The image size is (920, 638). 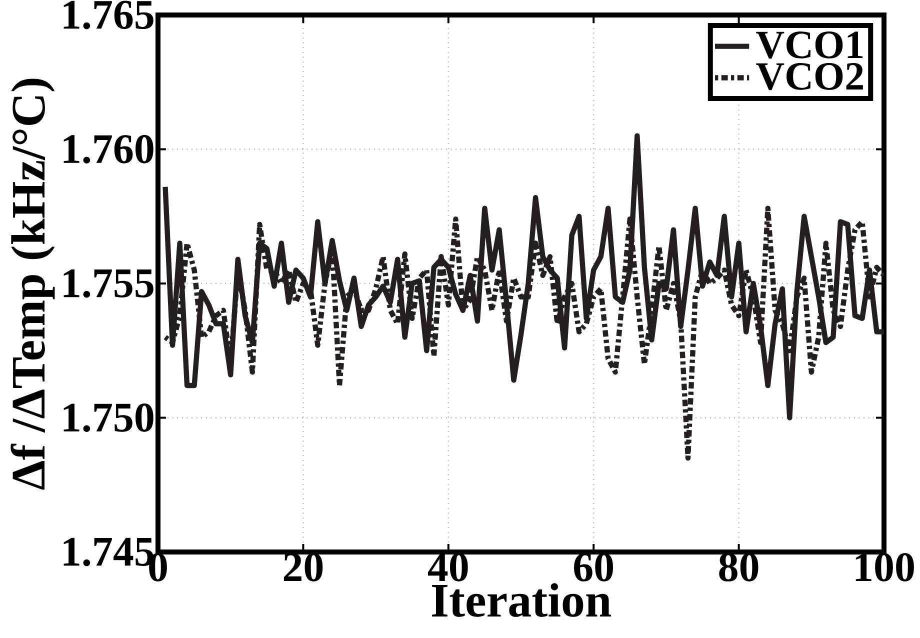 What do you see at coordinates (109, 15) in the screenshot?
I see `y-tick-label: 1.765` at bounding box center [109, 15].